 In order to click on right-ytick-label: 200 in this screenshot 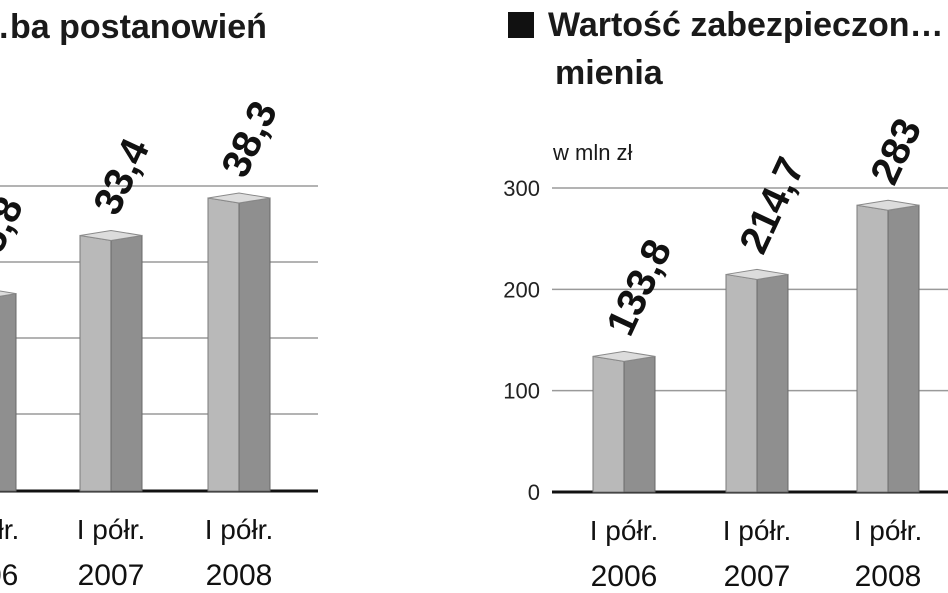, I will do `click(521, 289)`.